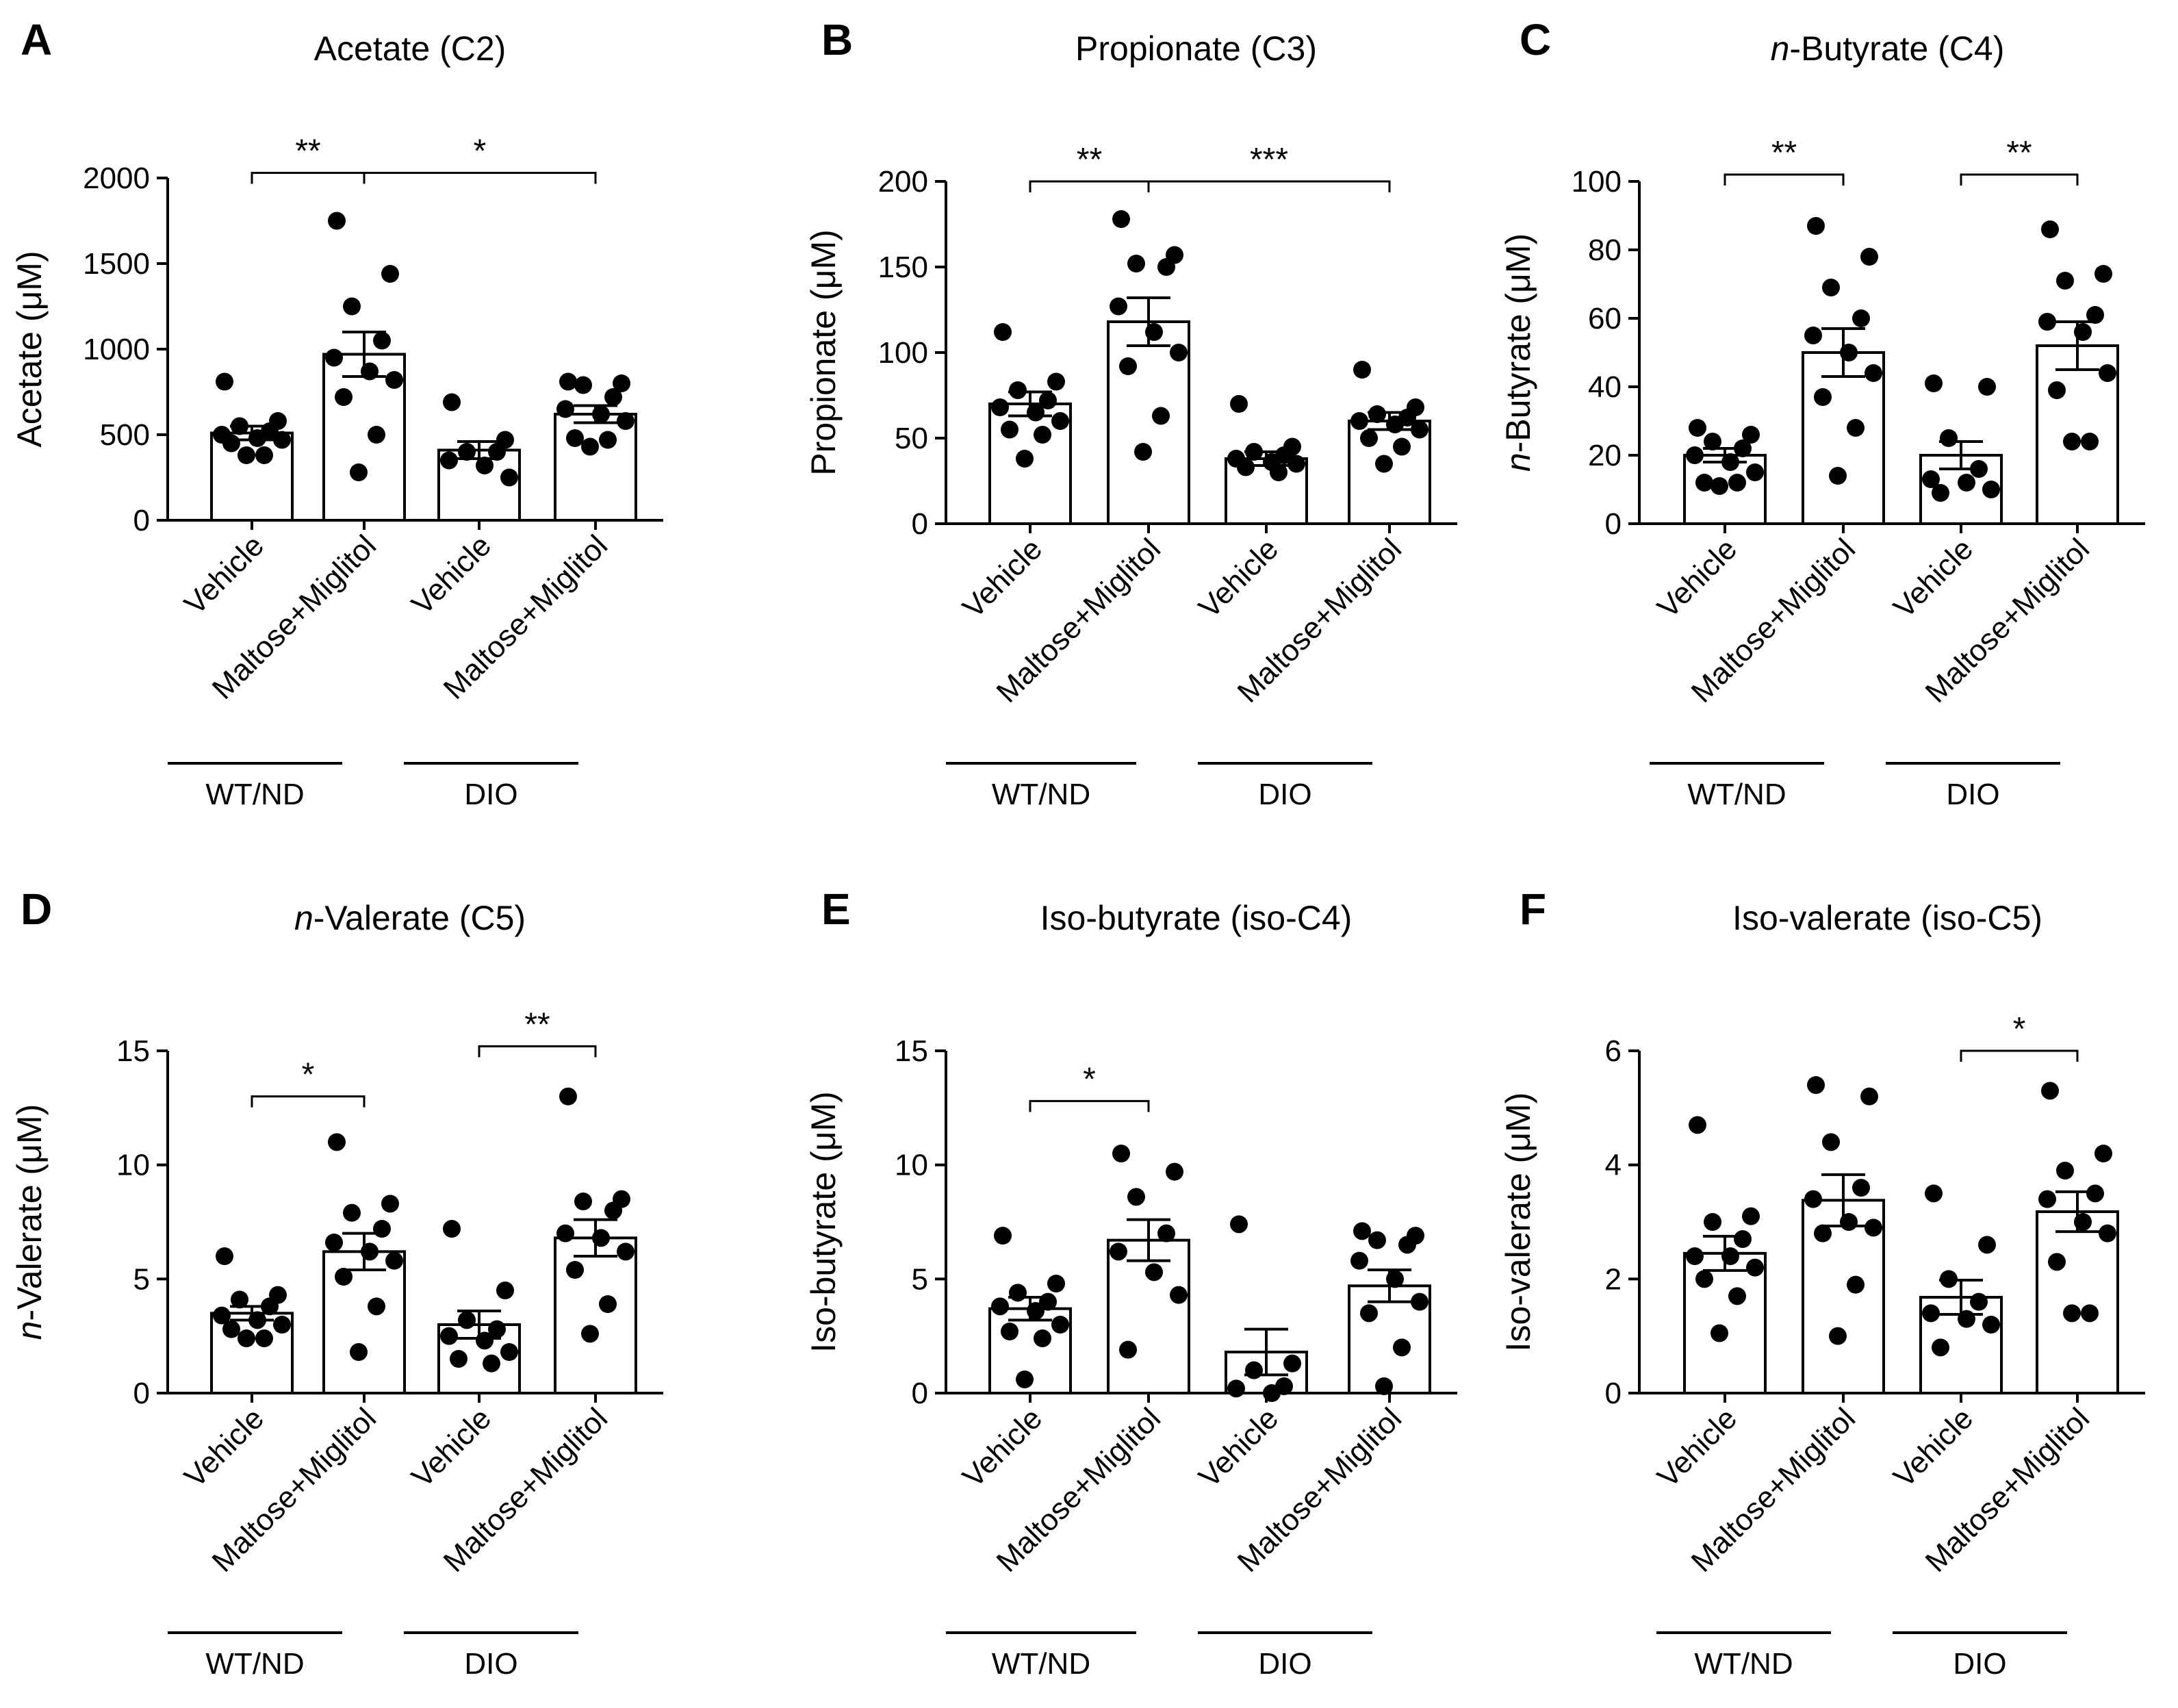 The image size is (2178, 1708). I want to click on y-axis-label: n-Butyrate (μM), so click(1518, 352).